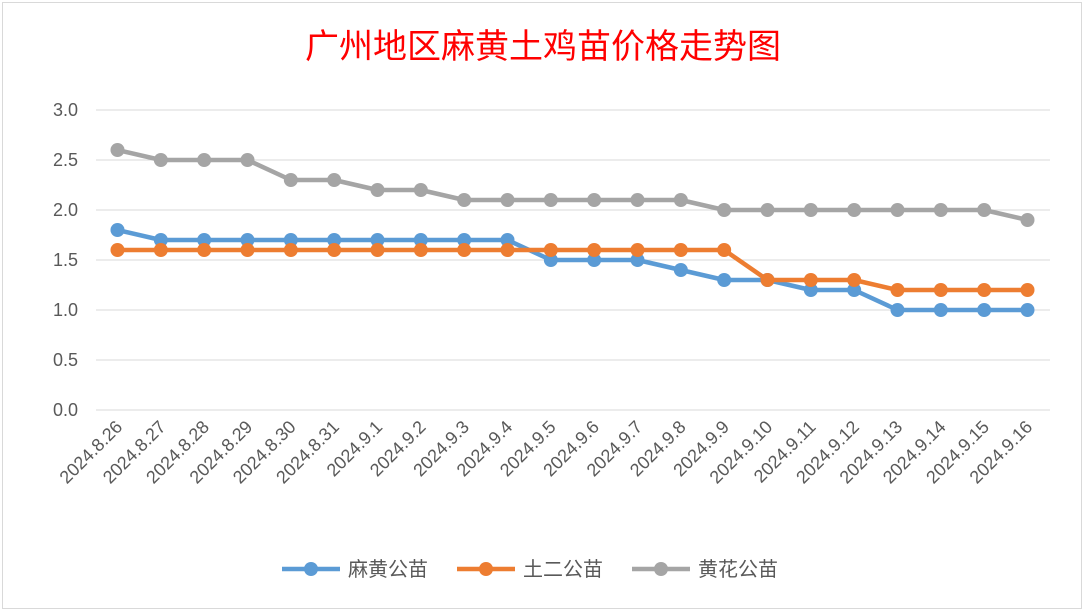 Image resolution: width=1086 pixels, height=613 pixels. Describe the element at coordinates (65, 110) in the screenshot. I see `y-tick-label: 3.0` at that location.